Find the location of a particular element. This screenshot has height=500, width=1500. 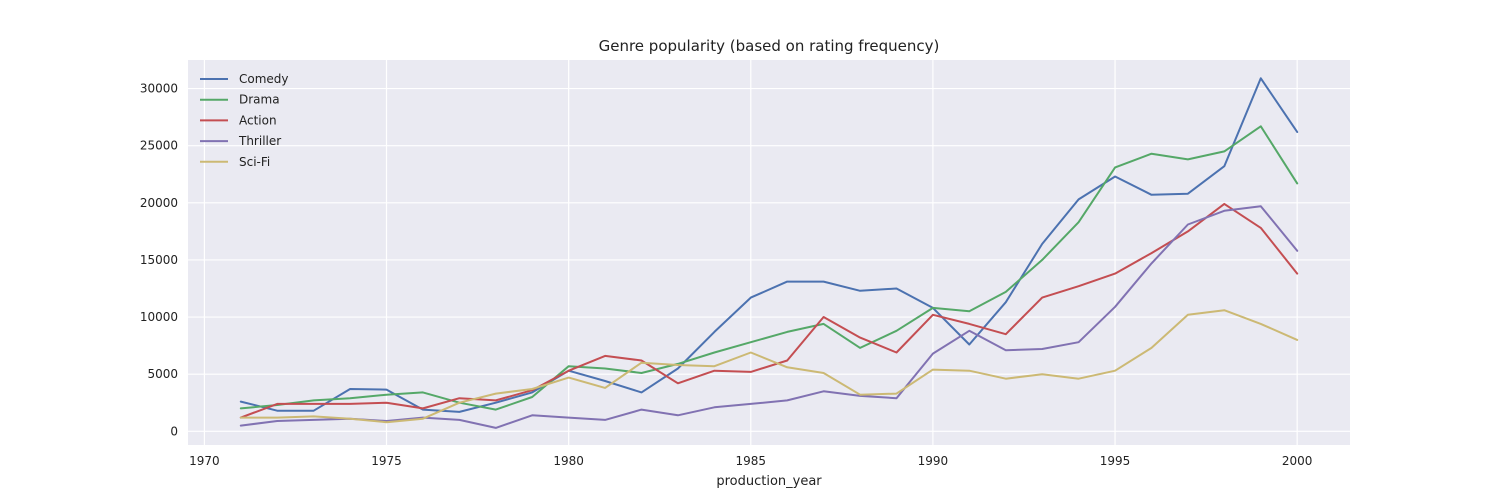

legend-label-action: Action is located at coordinates (258, 120).